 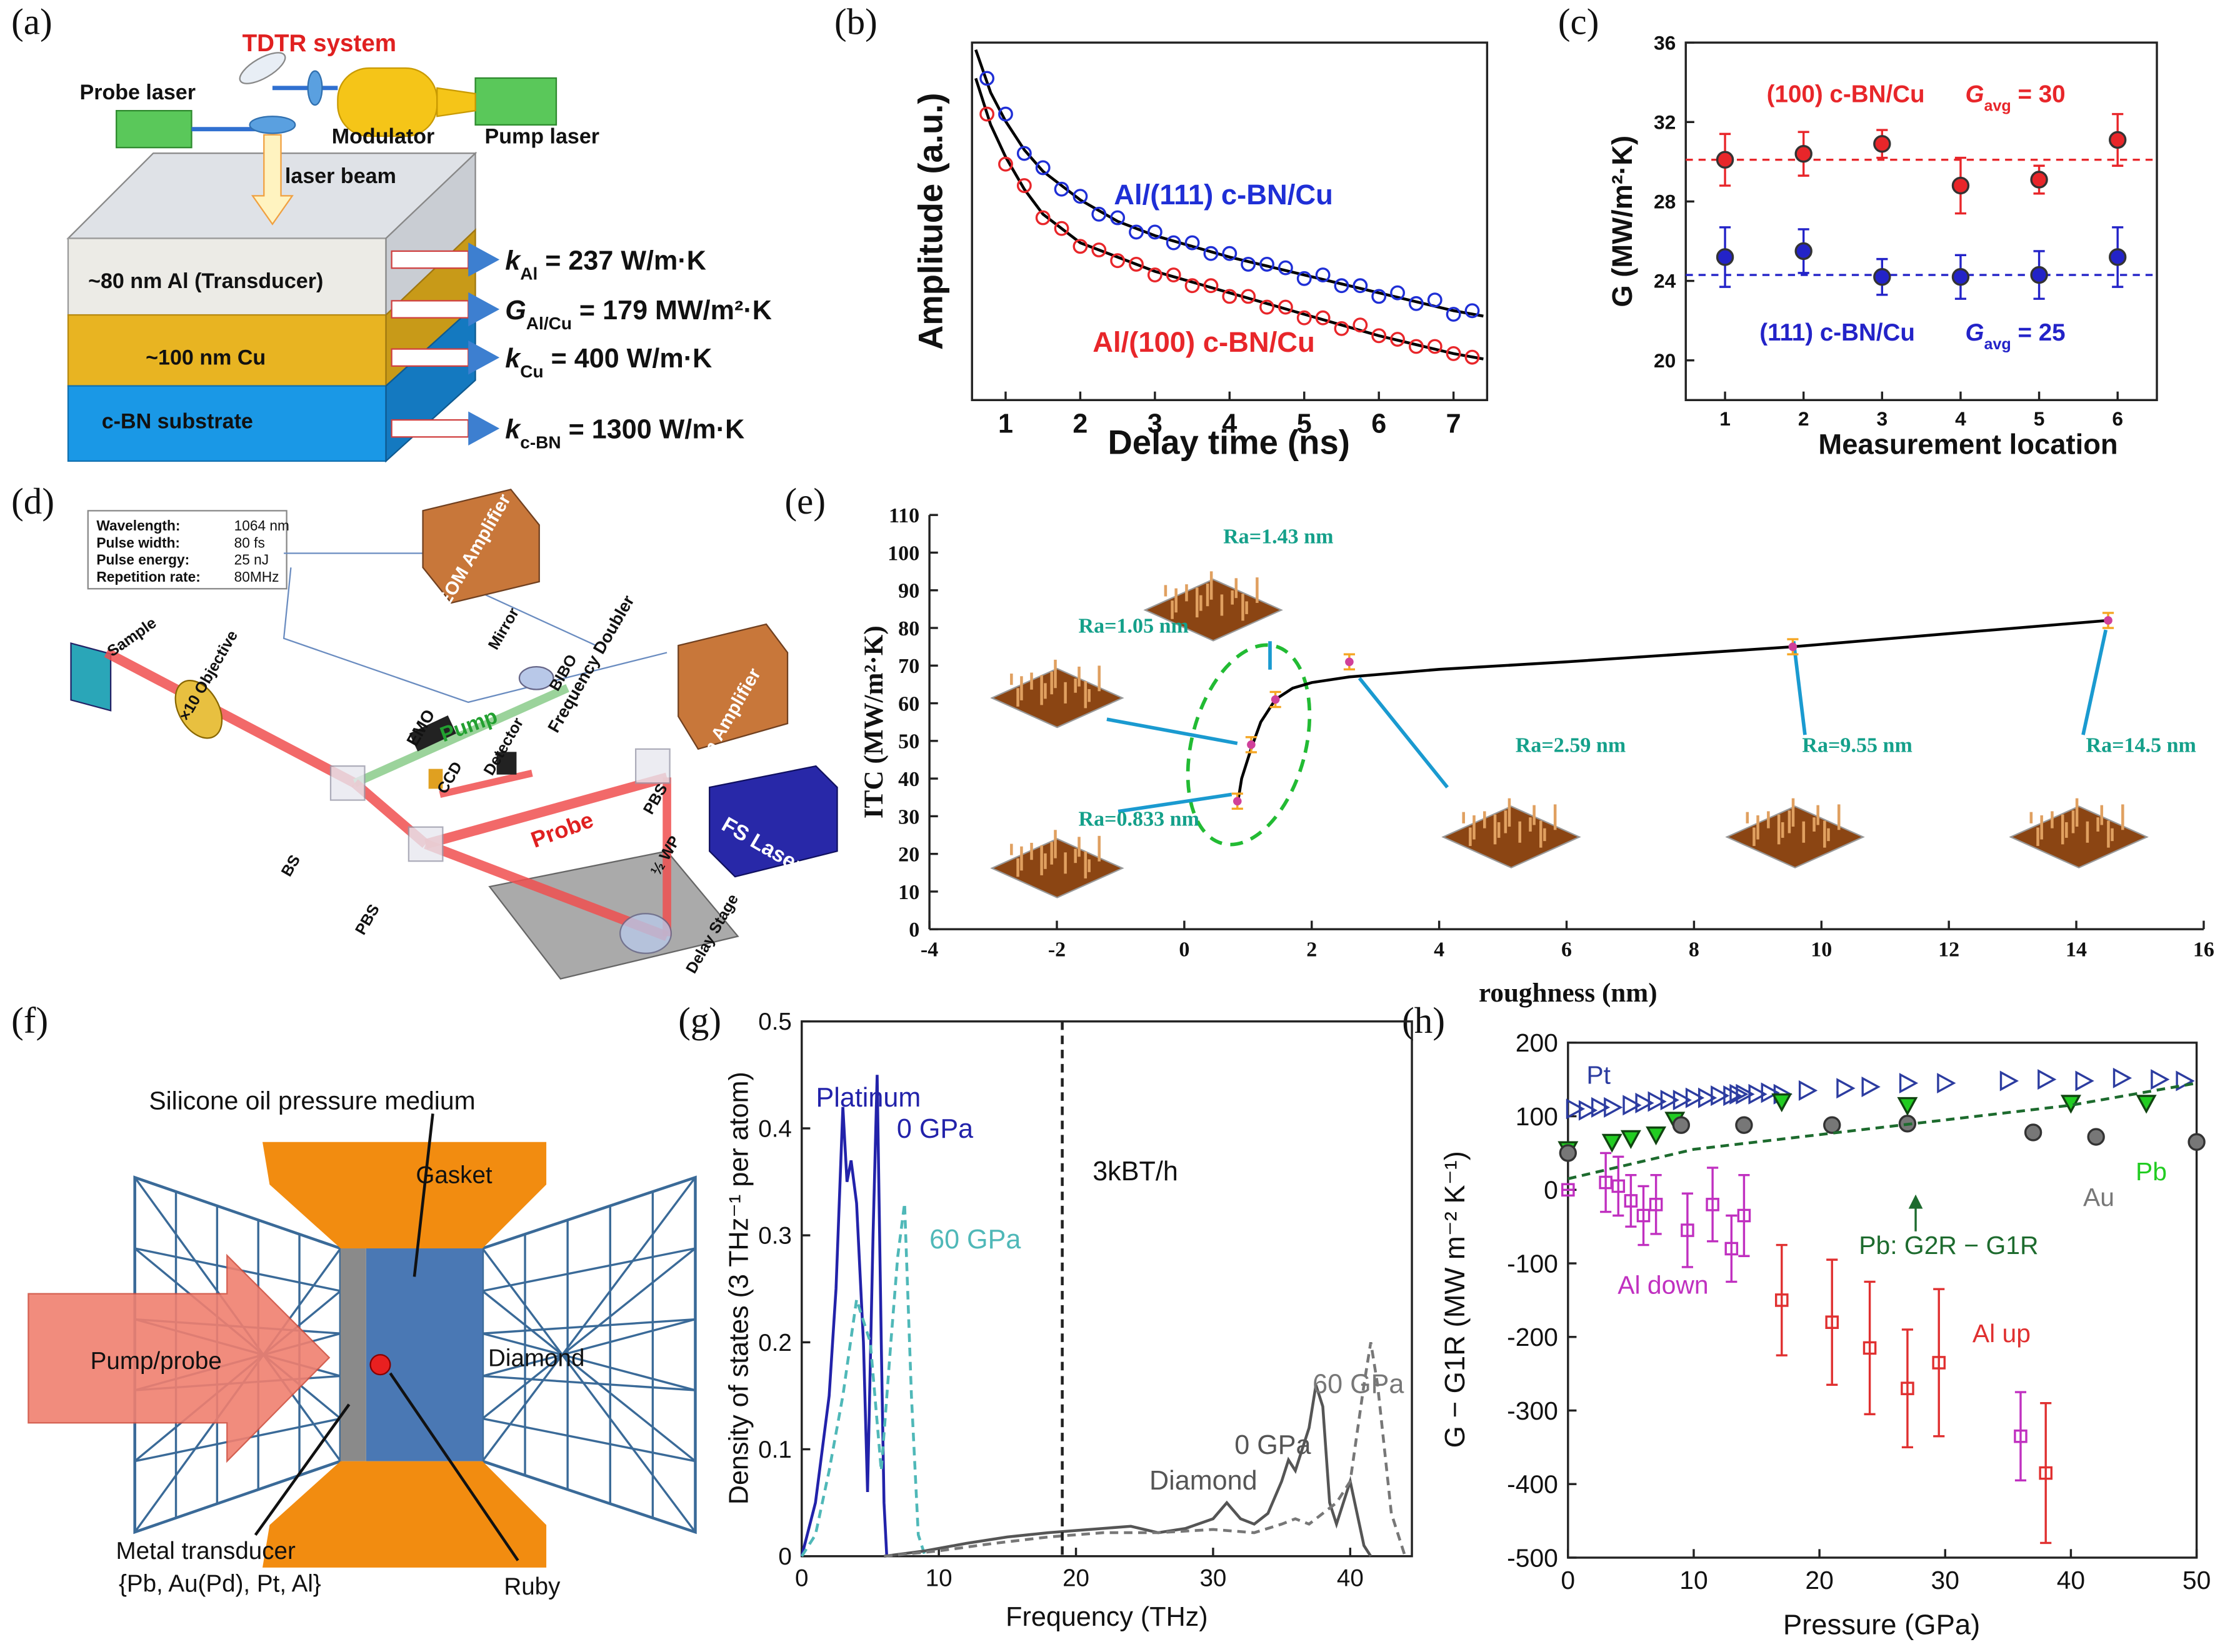 I want to click on series-label: Al down, so click(x=1663, y=1285).